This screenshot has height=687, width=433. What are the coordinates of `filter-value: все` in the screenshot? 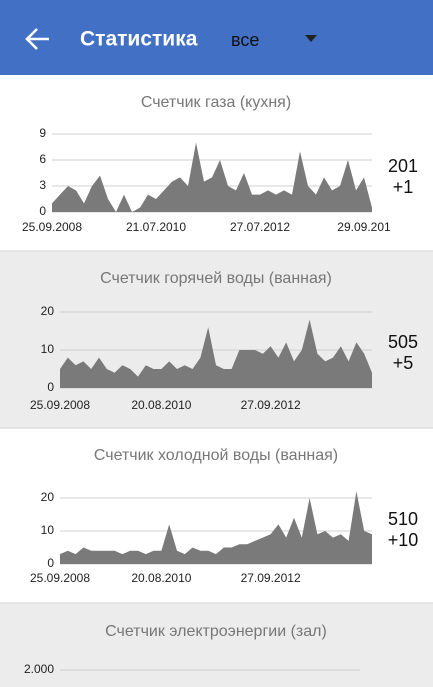 It's located at (245, 40).